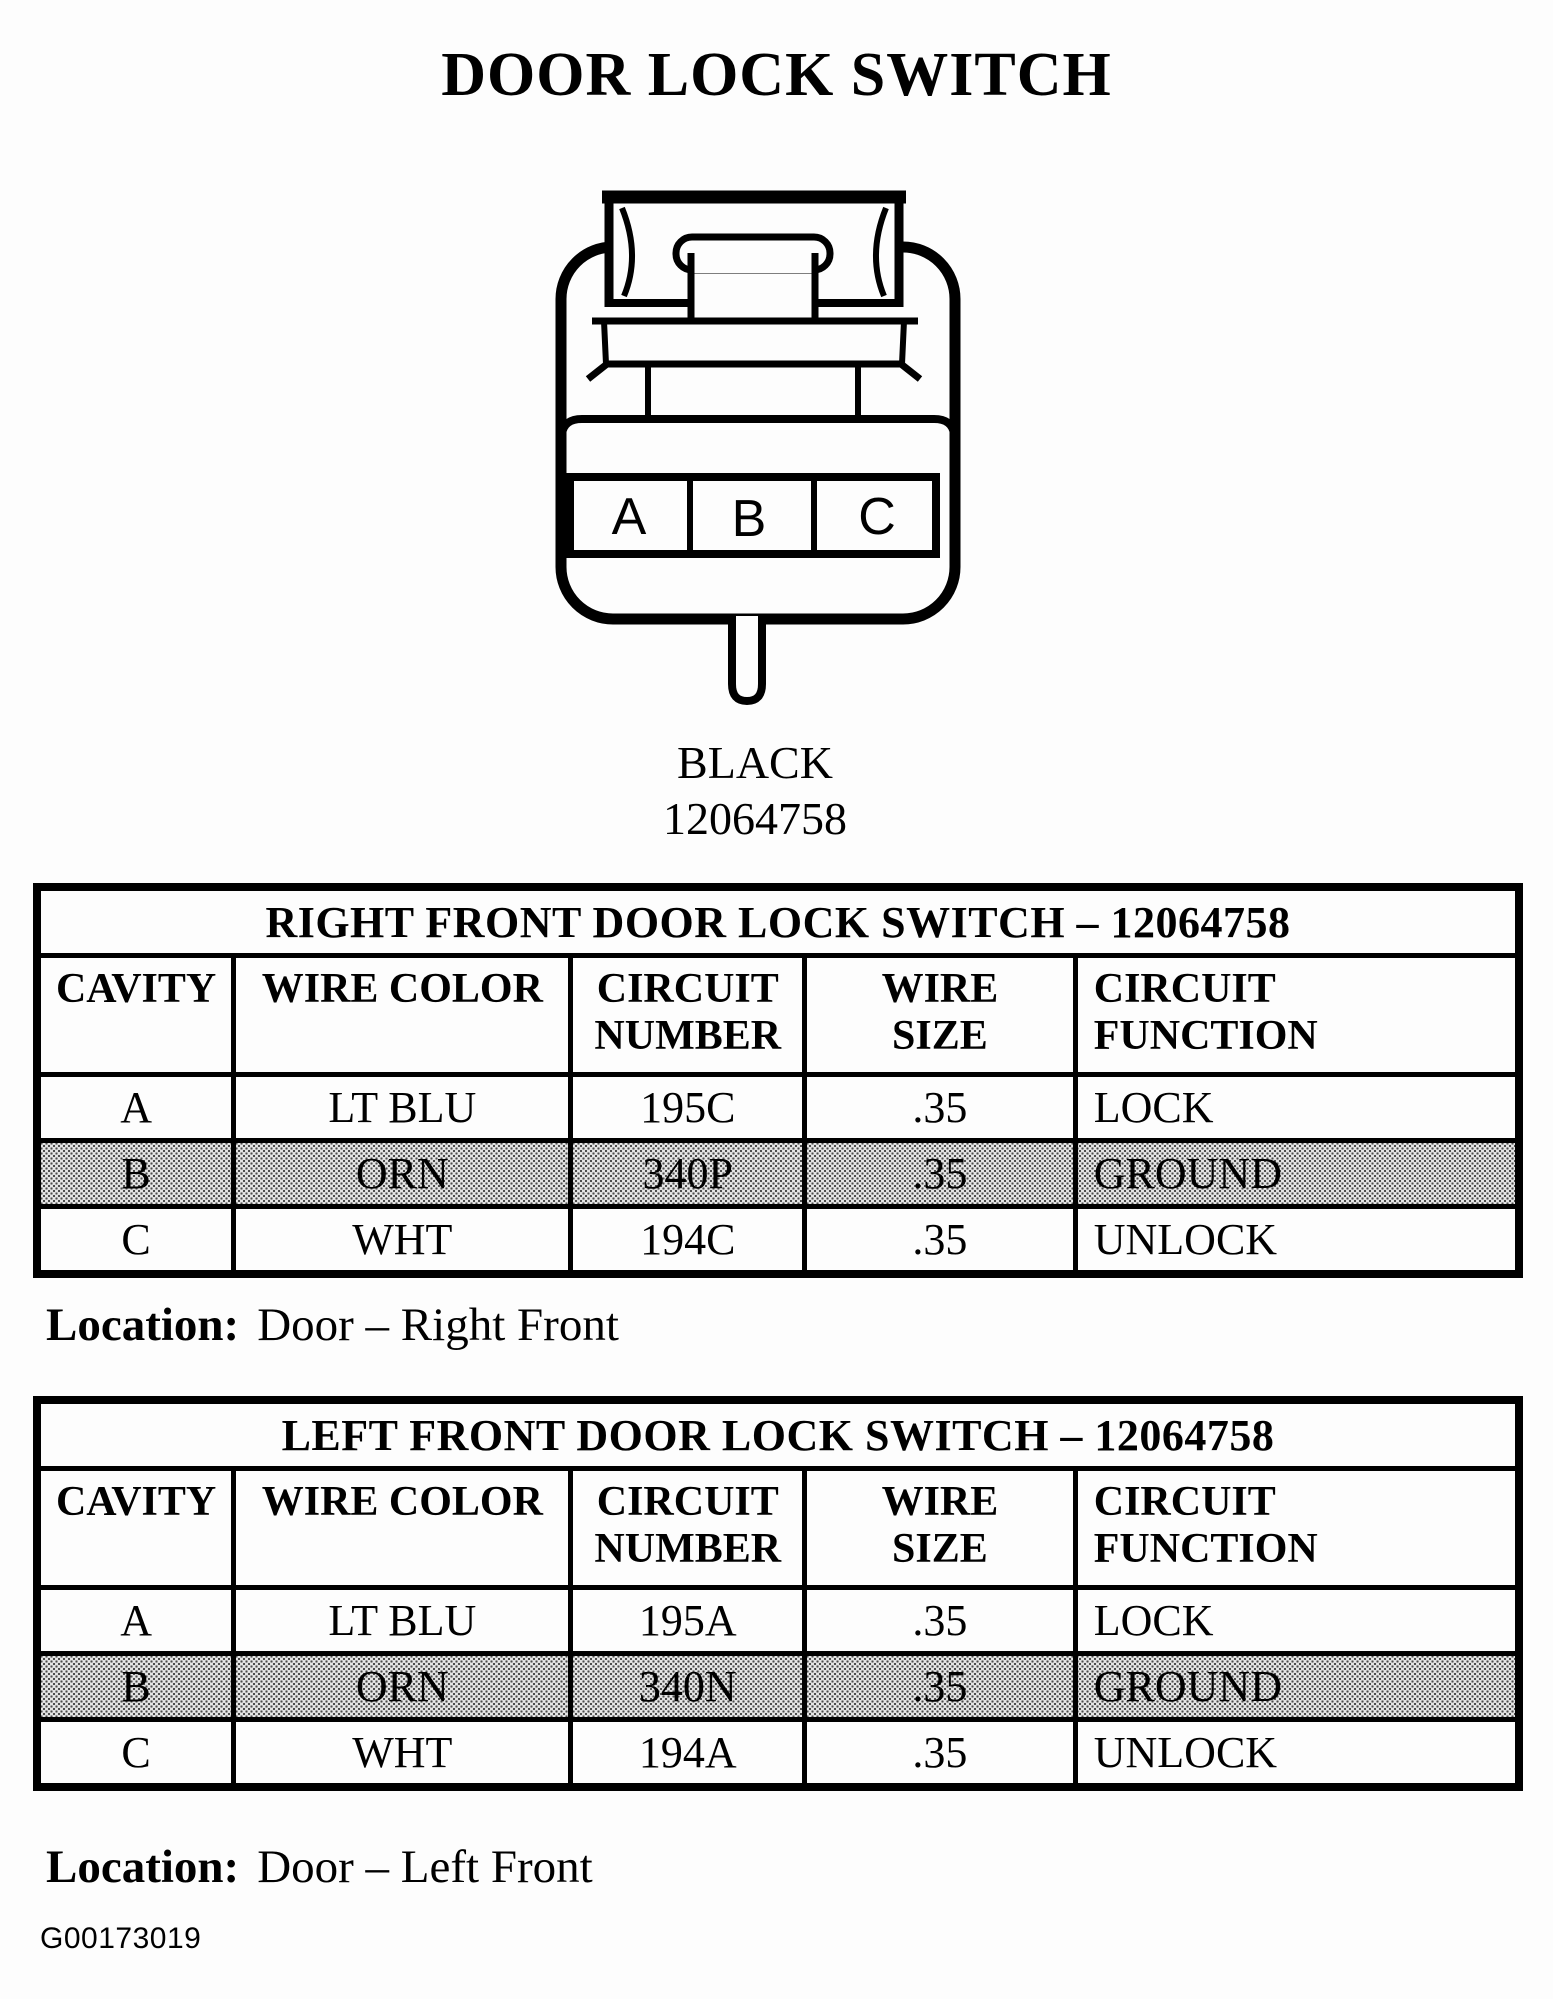 The image size is (1553, 1999). I want to click on table-row: A LT BLU 195A .35 LOCK, so click(778, 1620).